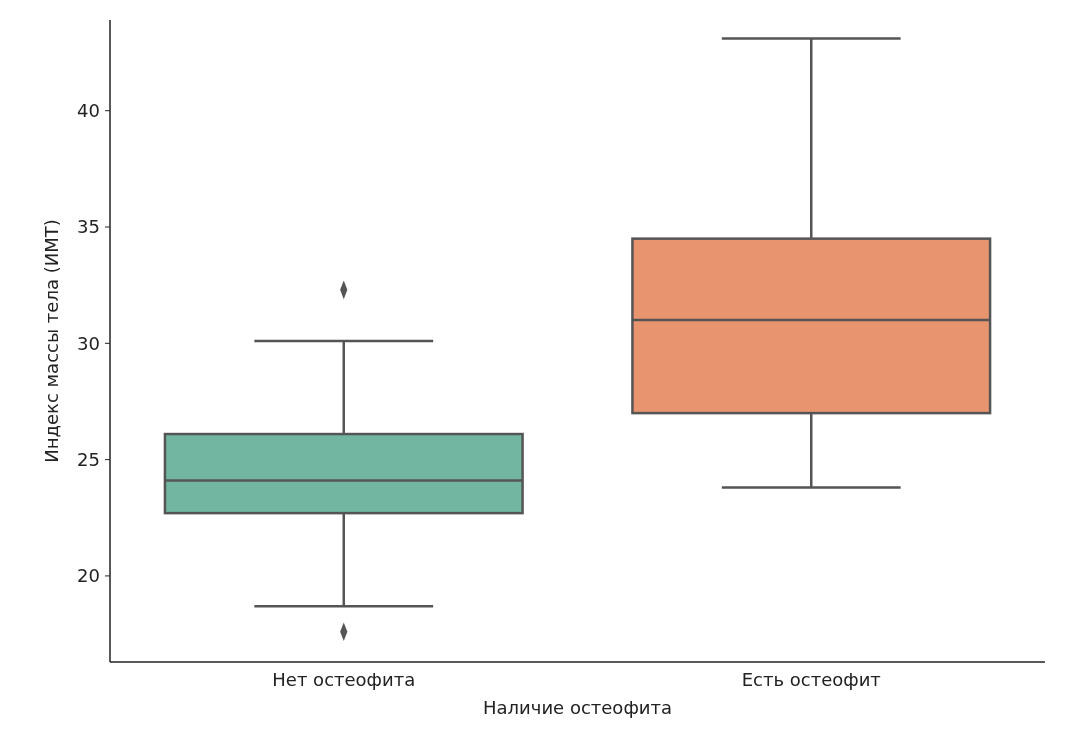  I want to click on y-tick-label: 30, so click(88, 343).